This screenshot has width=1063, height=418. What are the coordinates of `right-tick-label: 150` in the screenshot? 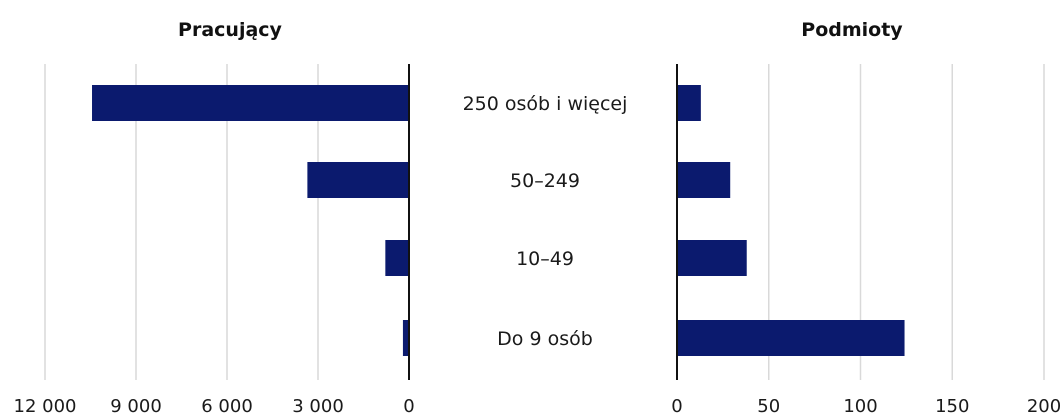 It's located at (952, 406).